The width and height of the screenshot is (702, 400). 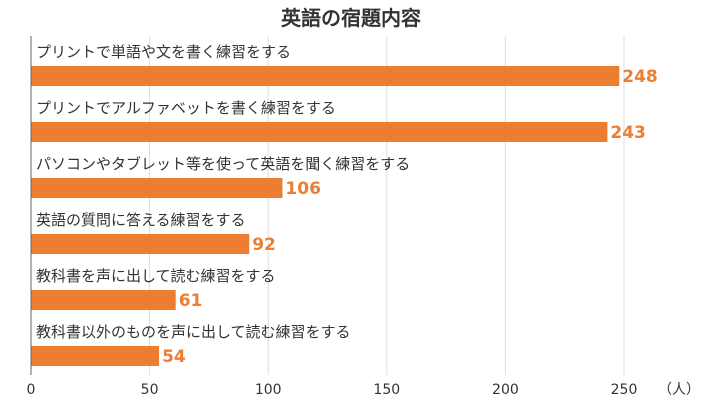 I want to click on data-label: 54, so click(x=174, y=357).